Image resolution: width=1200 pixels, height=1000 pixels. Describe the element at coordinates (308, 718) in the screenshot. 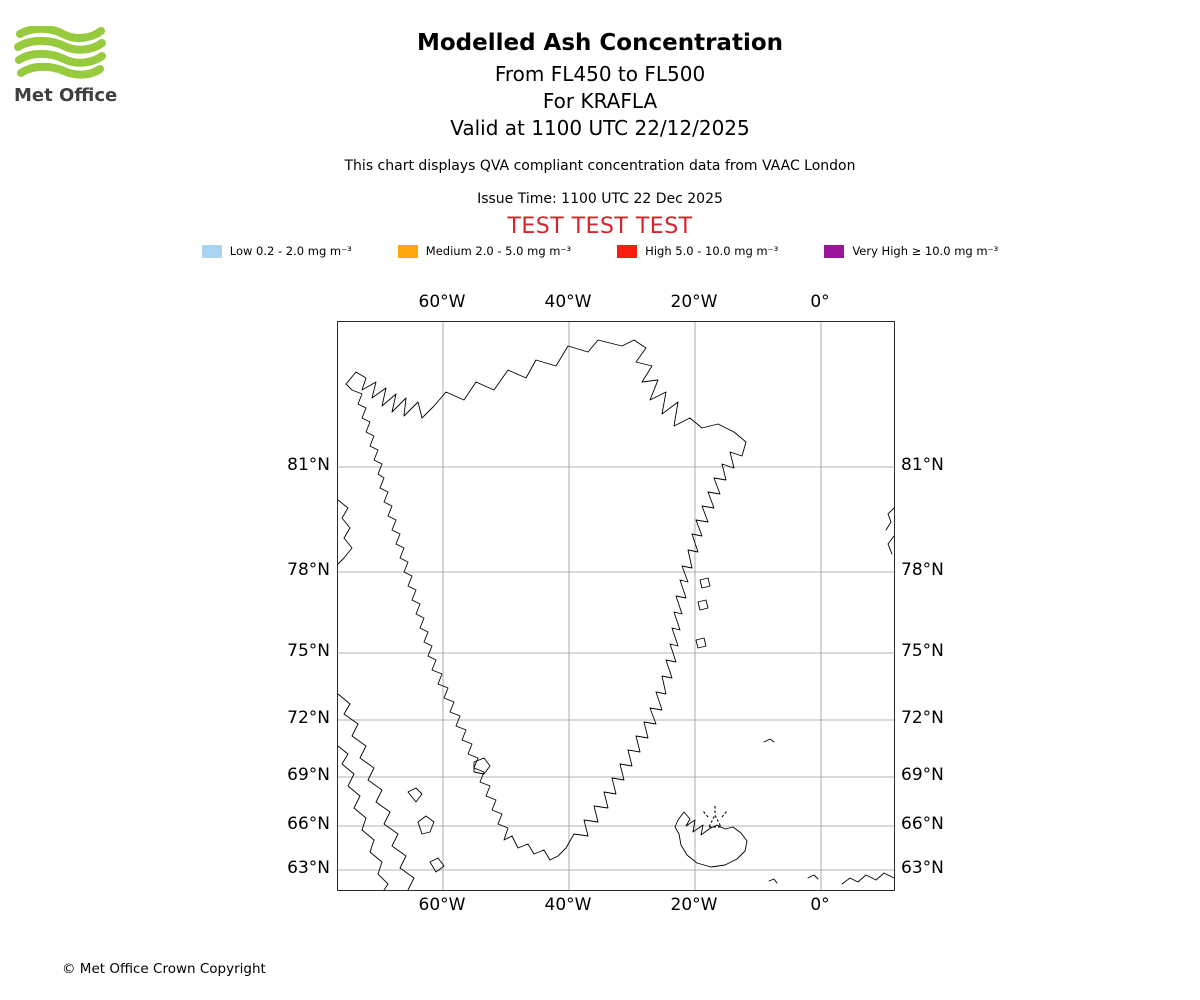

I see `lat-tick-left-72n: 72°N` at that location.